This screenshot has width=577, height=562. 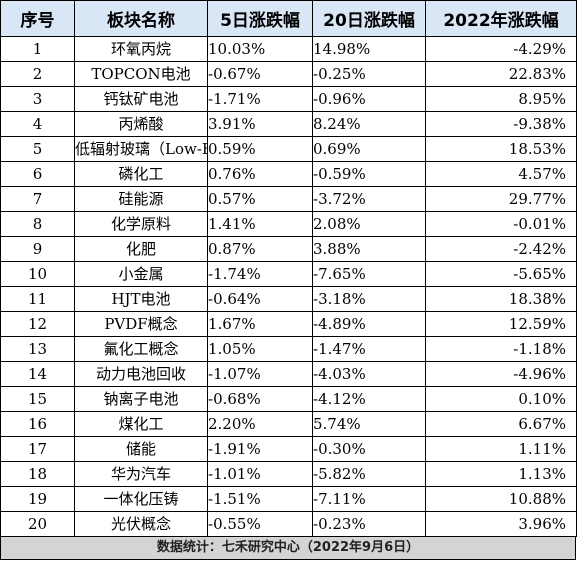 I want to click on rank-cell: 8, so click(x=37, y=224).